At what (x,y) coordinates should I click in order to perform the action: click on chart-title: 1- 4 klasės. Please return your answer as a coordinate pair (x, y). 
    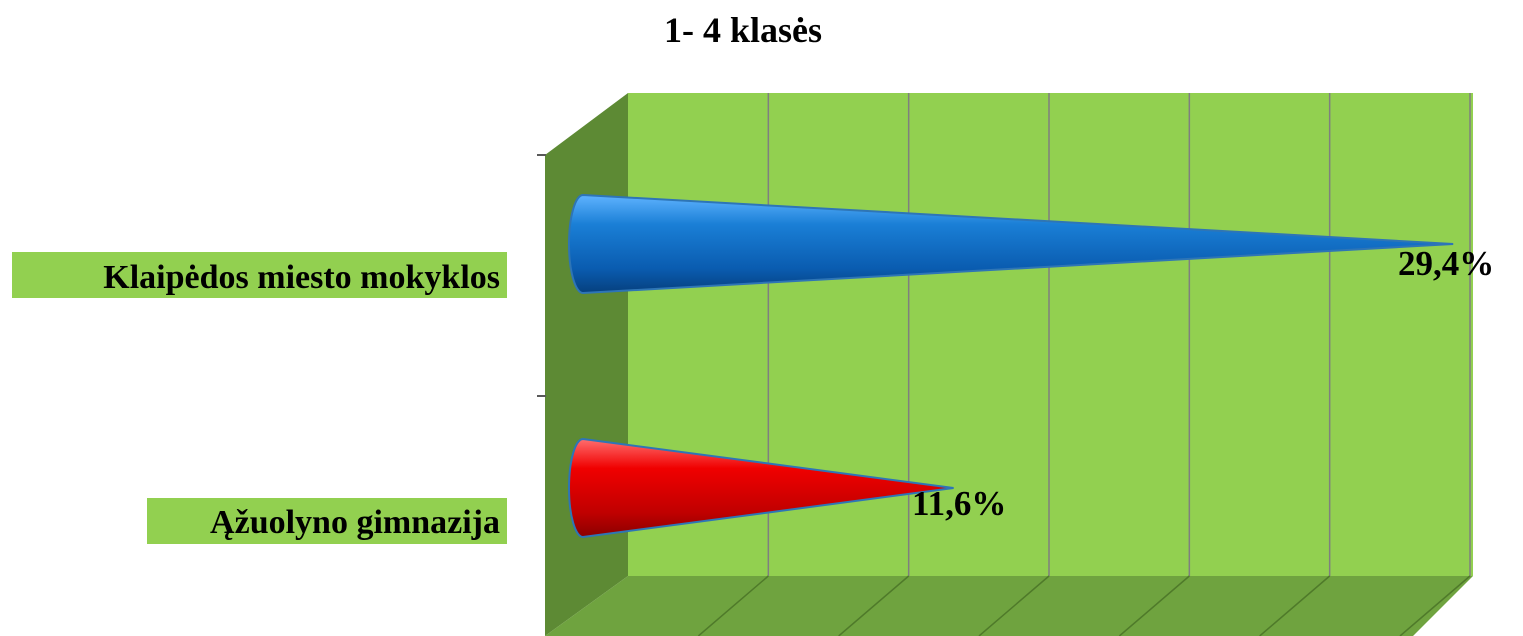
    Looking at the image, I should click on (743, 30).